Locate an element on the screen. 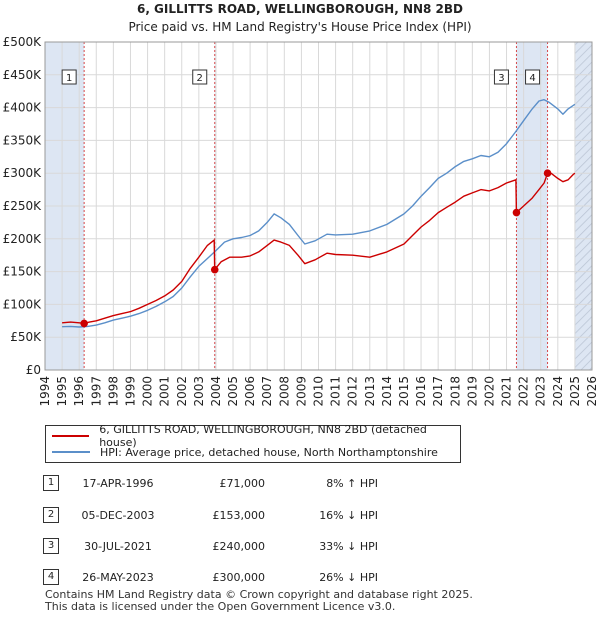 This screenshot has width=600, height=620. x-tick-label: 2003 is located at coordinates (199, 391).